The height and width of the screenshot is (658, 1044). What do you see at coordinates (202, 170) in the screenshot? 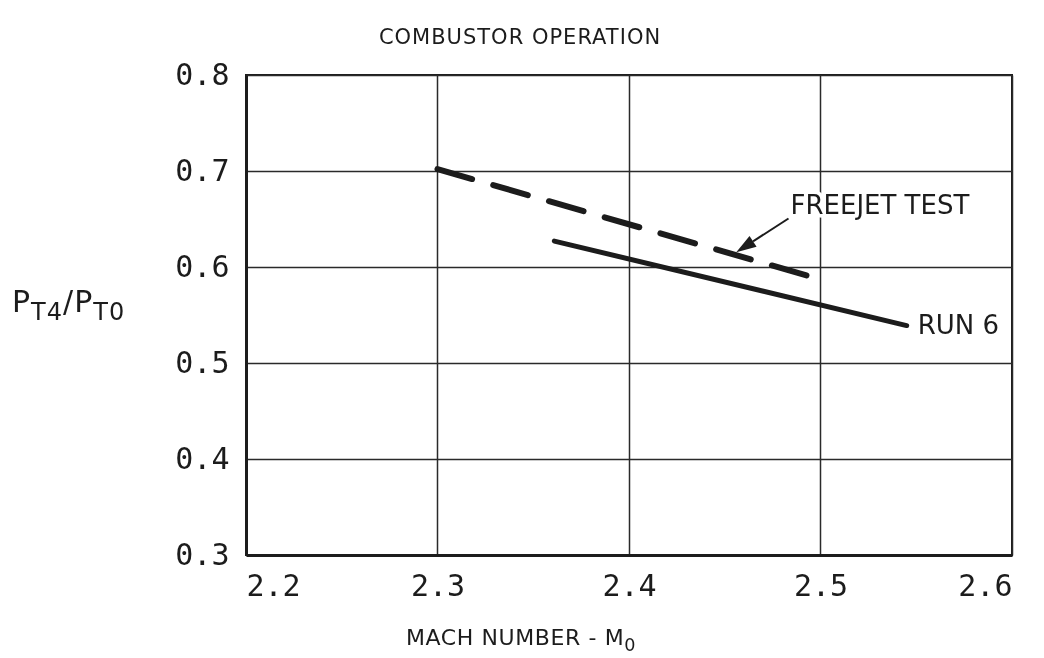
I see `y-tick-label: 0.7` at bounding box center [202, 170].